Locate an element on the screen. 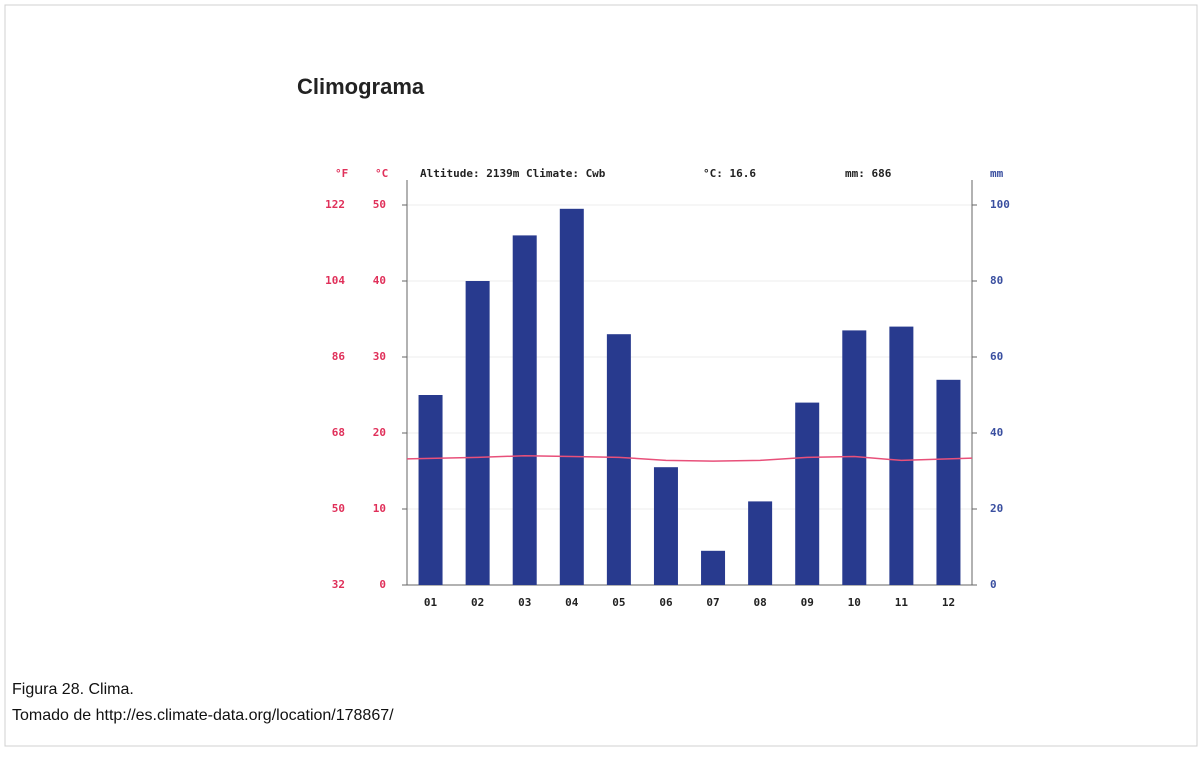  fahrenheit-tick-label: 32 is located at coordinates (338, 584).